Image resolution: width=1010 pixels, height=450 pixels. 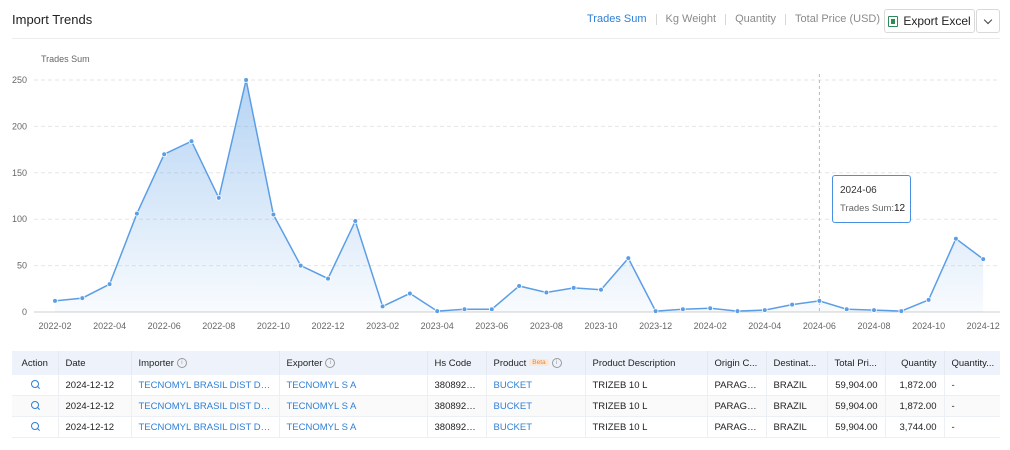 What do you see at coordinates (218, 326) in the screenshot?
I see `x-tick-label: 2022-08` at bounding box center [218, 326].